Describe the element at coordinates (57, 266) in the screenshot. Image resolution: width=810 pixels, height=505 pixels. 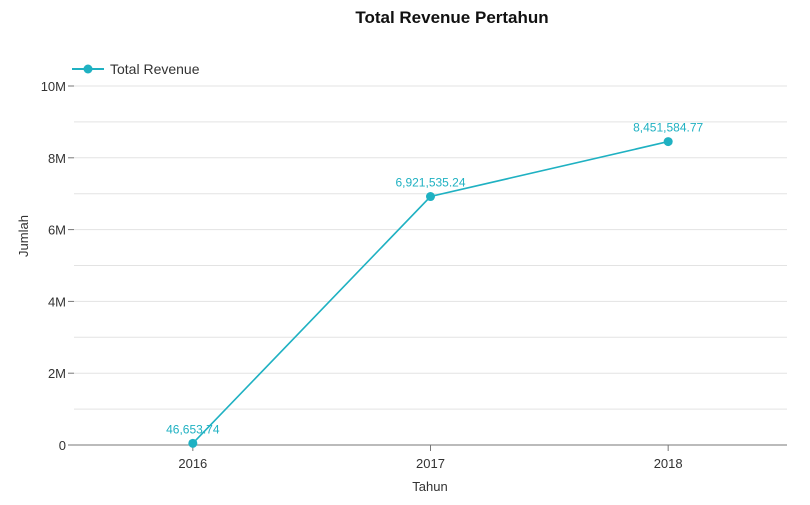
I see `y-axis-ticks: 0 2M 4M 6M 8M 10M` at that location.